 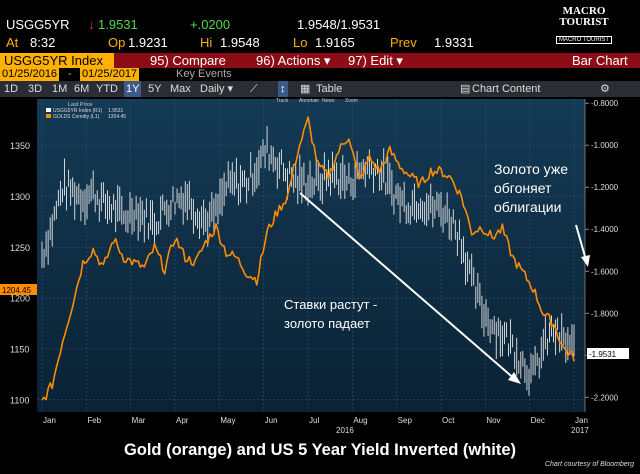 I want to click on table-button: Table, so click(x=329, y=89).